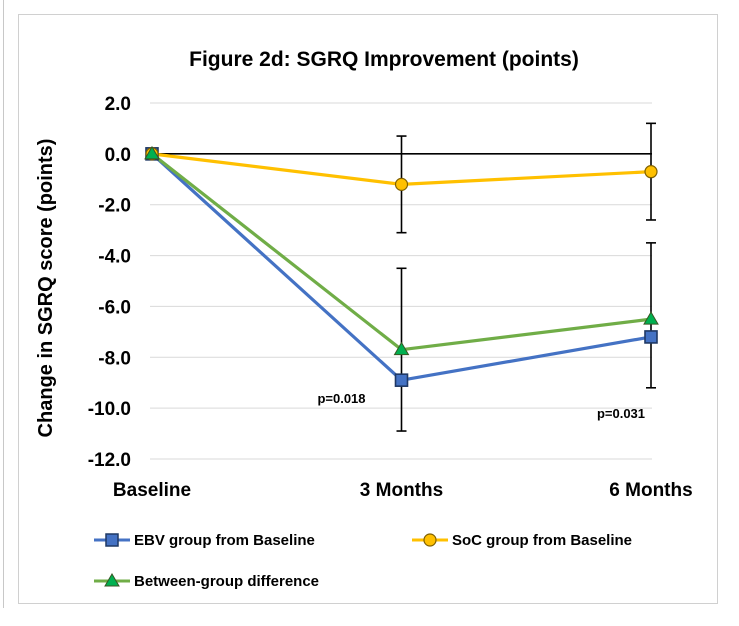 Image resolution: width=739 pixels, height=626 pixels. I want to click on legend-item-ebv: EBV group from Baseline, so click(203, 540).